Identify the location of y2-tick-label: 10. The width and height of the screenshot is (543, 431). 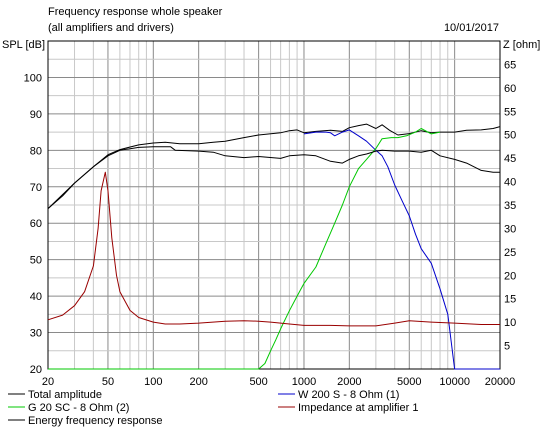
(510, 323).